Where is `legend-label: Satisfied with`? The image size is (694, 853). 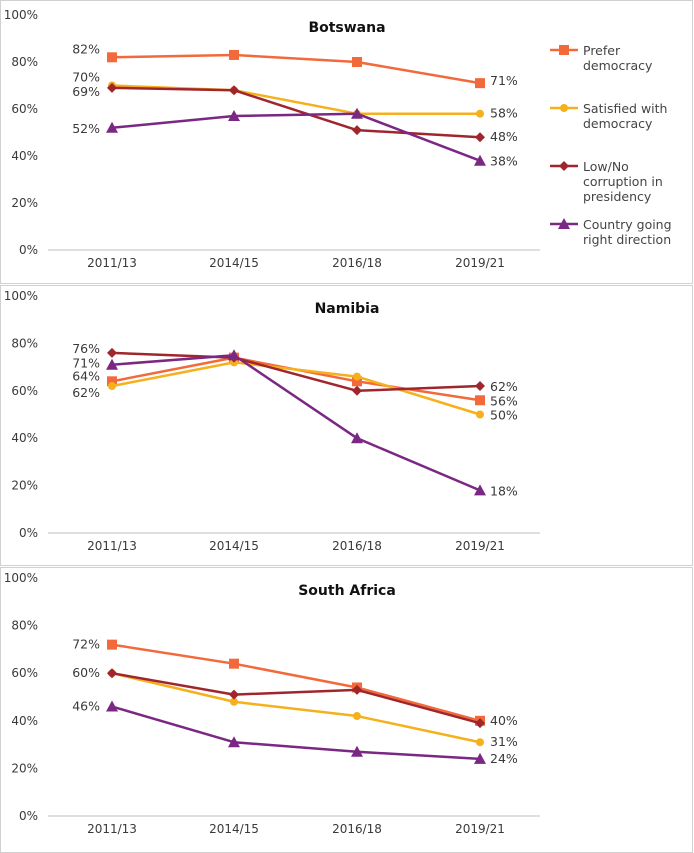 legend-label: Satisfied with is located at coordinates (625, 108).